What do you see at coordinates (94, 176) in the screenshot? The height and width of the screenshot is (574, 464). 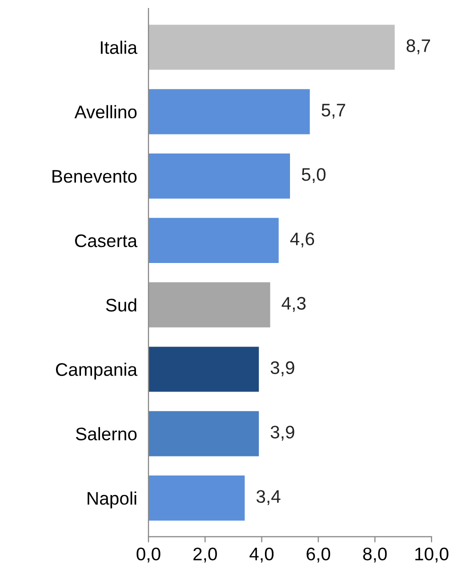 I see `y-tick-label: Benevento` at bounding box center [94, 176].